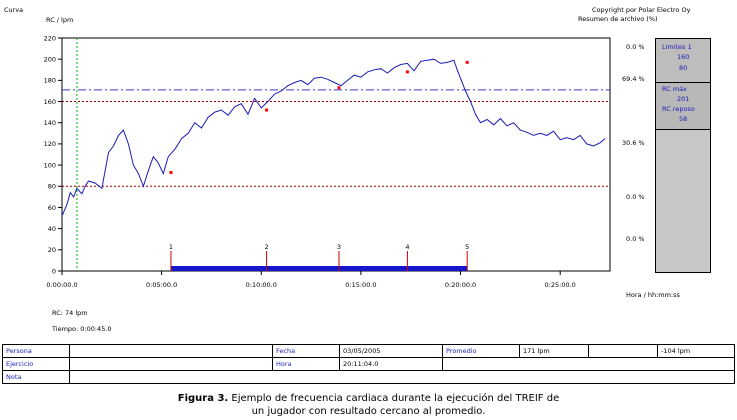 This screenshot has height=420, width=737. I want to click on table-row: Ejercicio Hora 20:11:04.0, so click(368, 364).